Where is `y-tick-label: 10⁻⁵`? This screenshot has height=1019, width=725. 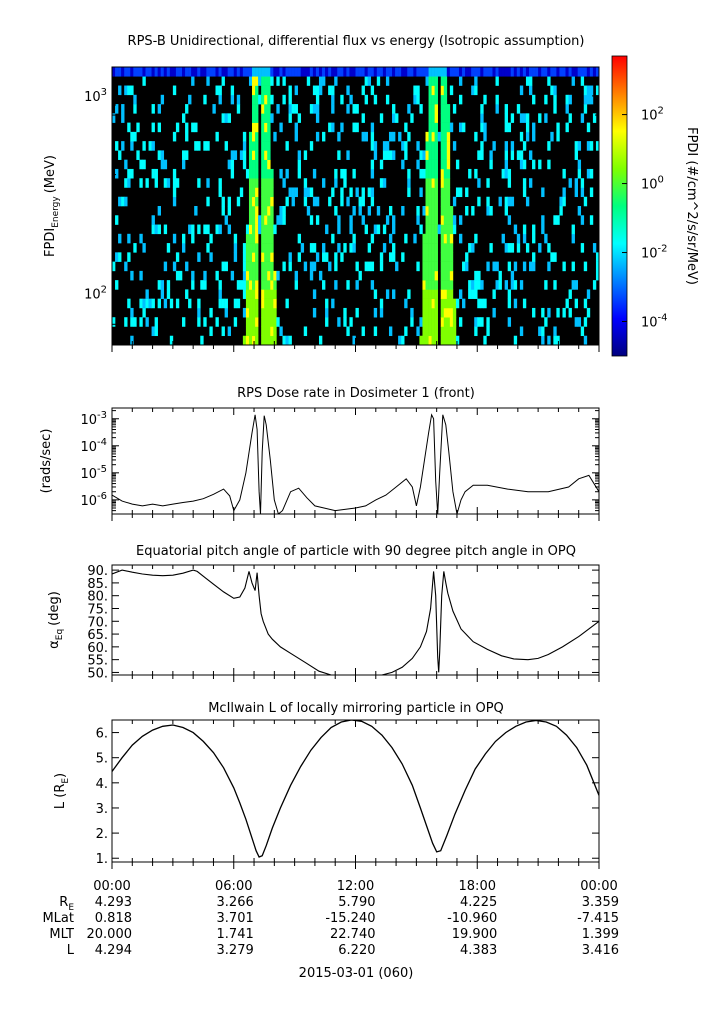
y-tick-label: 10⁻⁵ is located at coordinates (93, 473).